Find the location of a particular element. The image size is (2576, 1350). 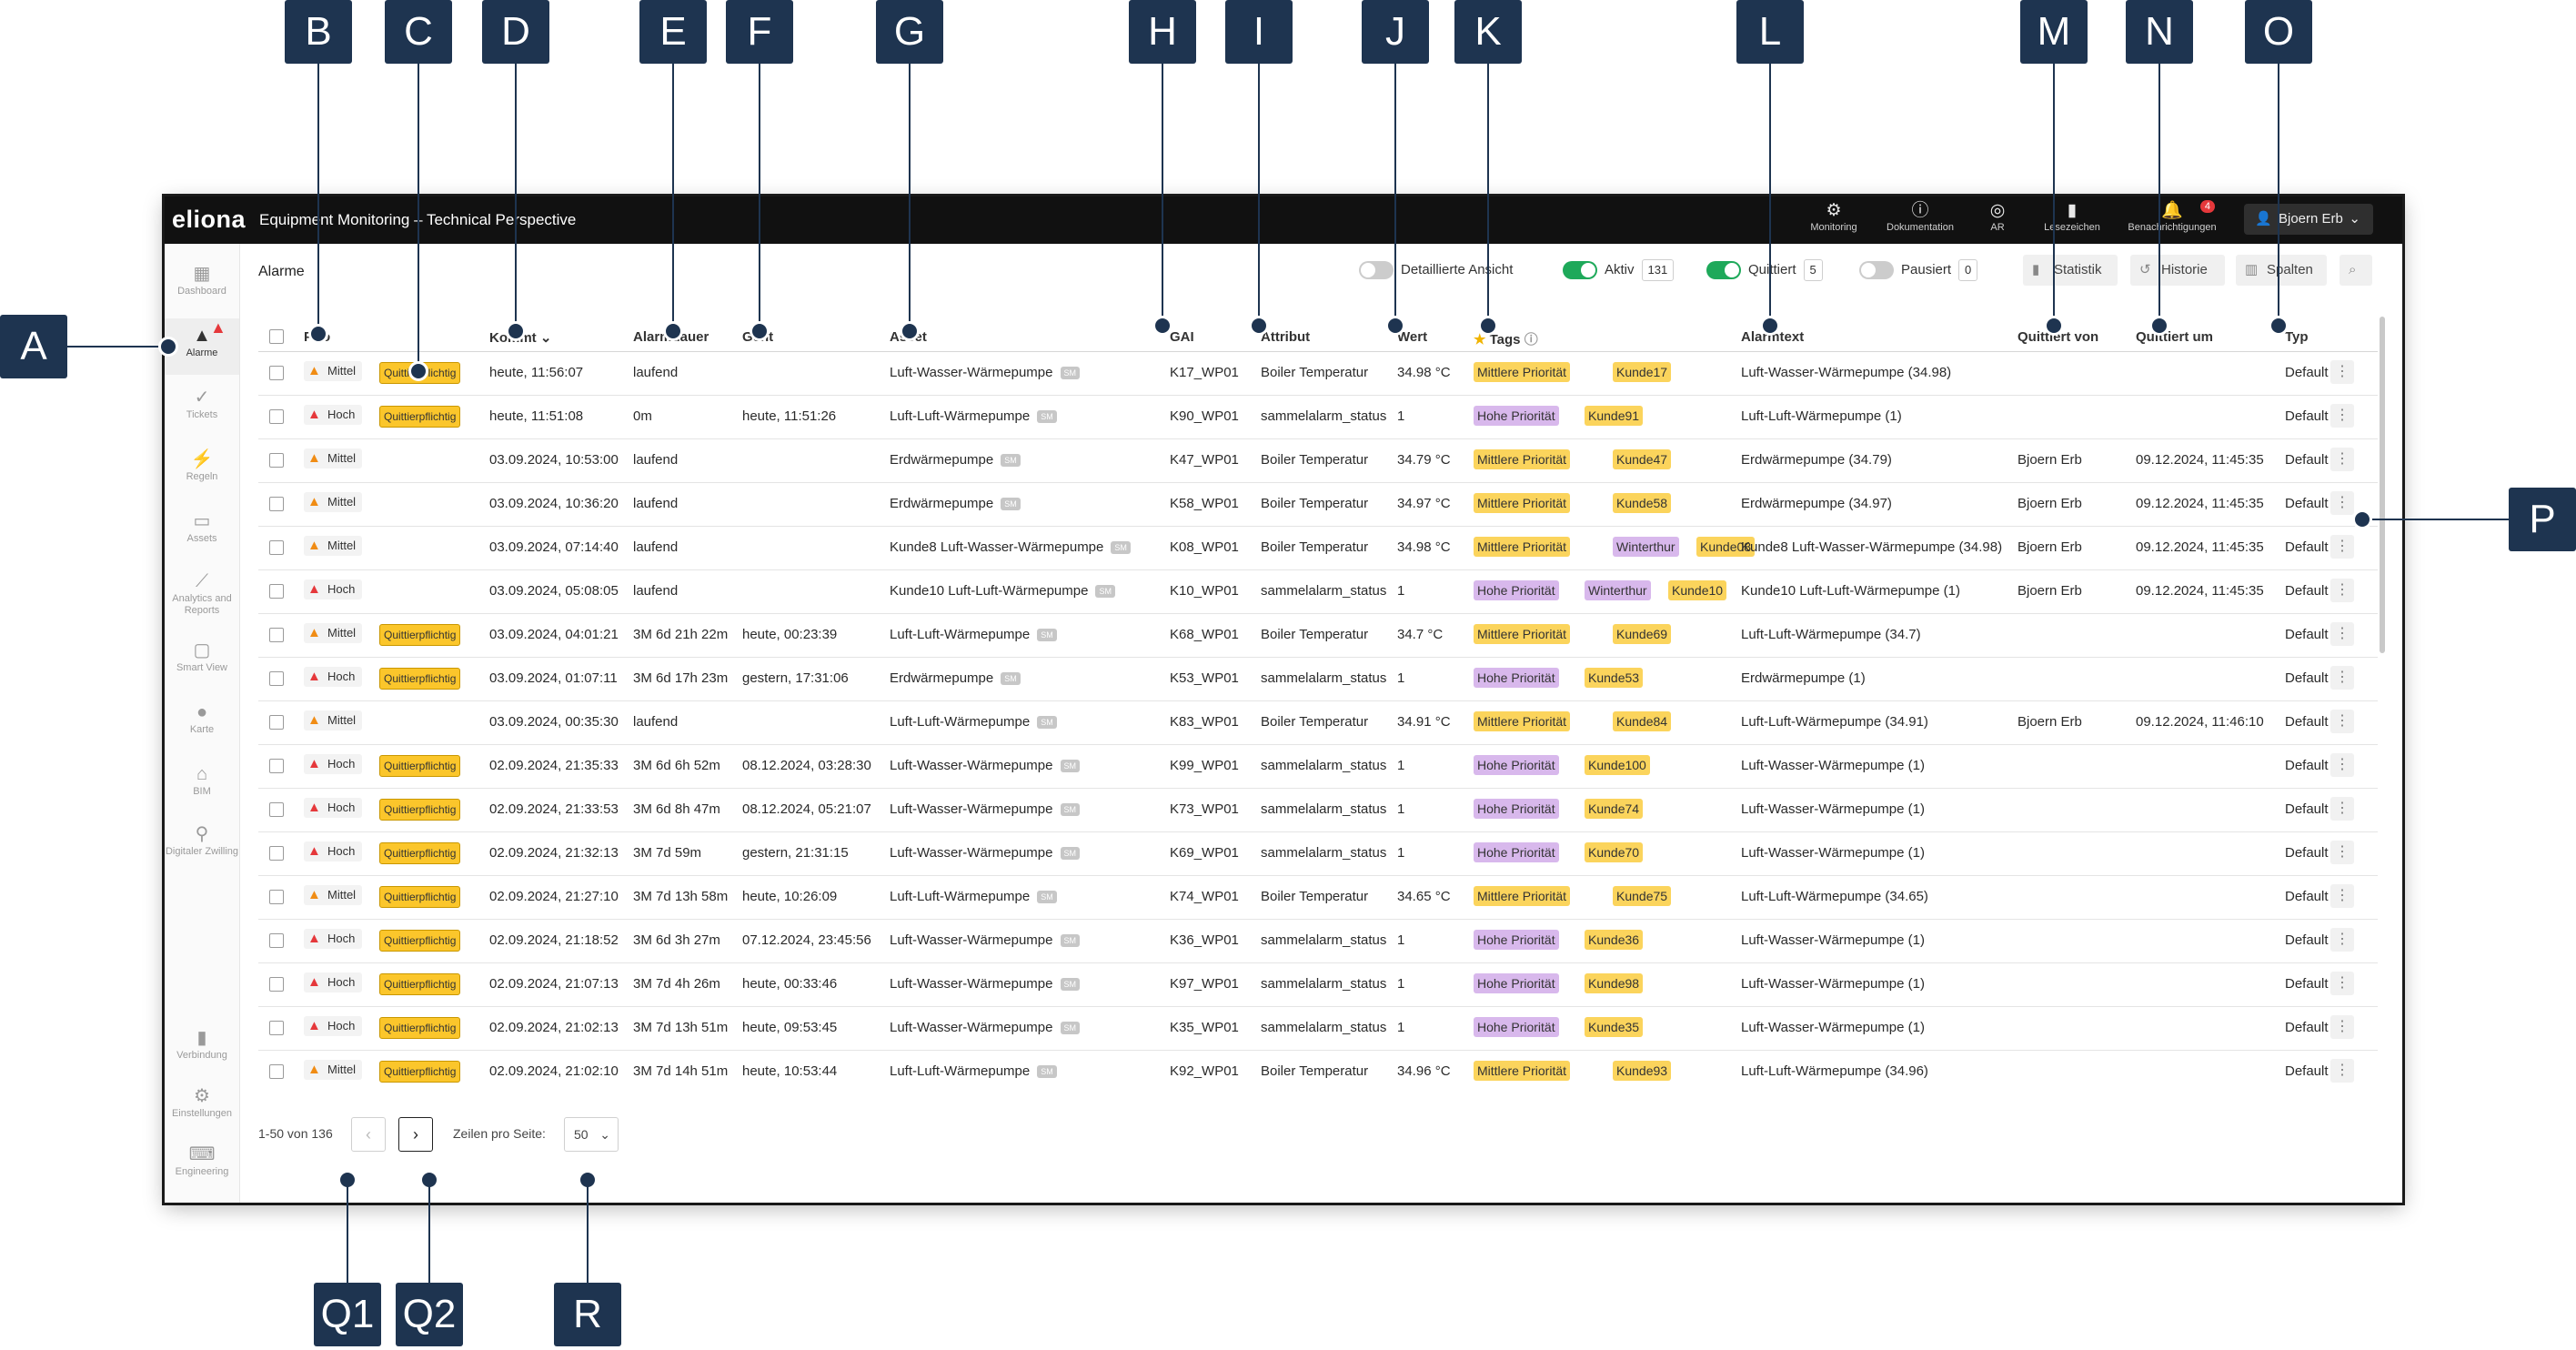

sidebar-item-smart-view: ▢ Smart View is located at coordinates (202, 656).